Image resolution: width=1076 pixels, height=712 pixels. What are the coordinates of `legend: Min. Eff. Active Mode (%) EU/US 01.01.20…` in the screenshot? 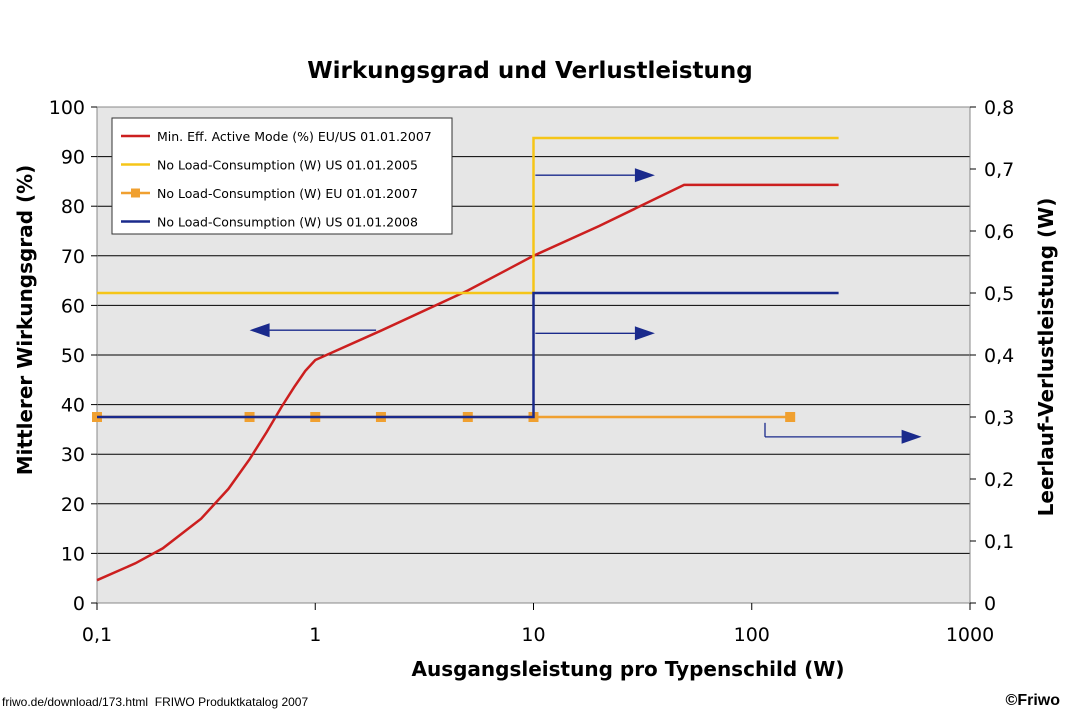 It's located at (282, 176).